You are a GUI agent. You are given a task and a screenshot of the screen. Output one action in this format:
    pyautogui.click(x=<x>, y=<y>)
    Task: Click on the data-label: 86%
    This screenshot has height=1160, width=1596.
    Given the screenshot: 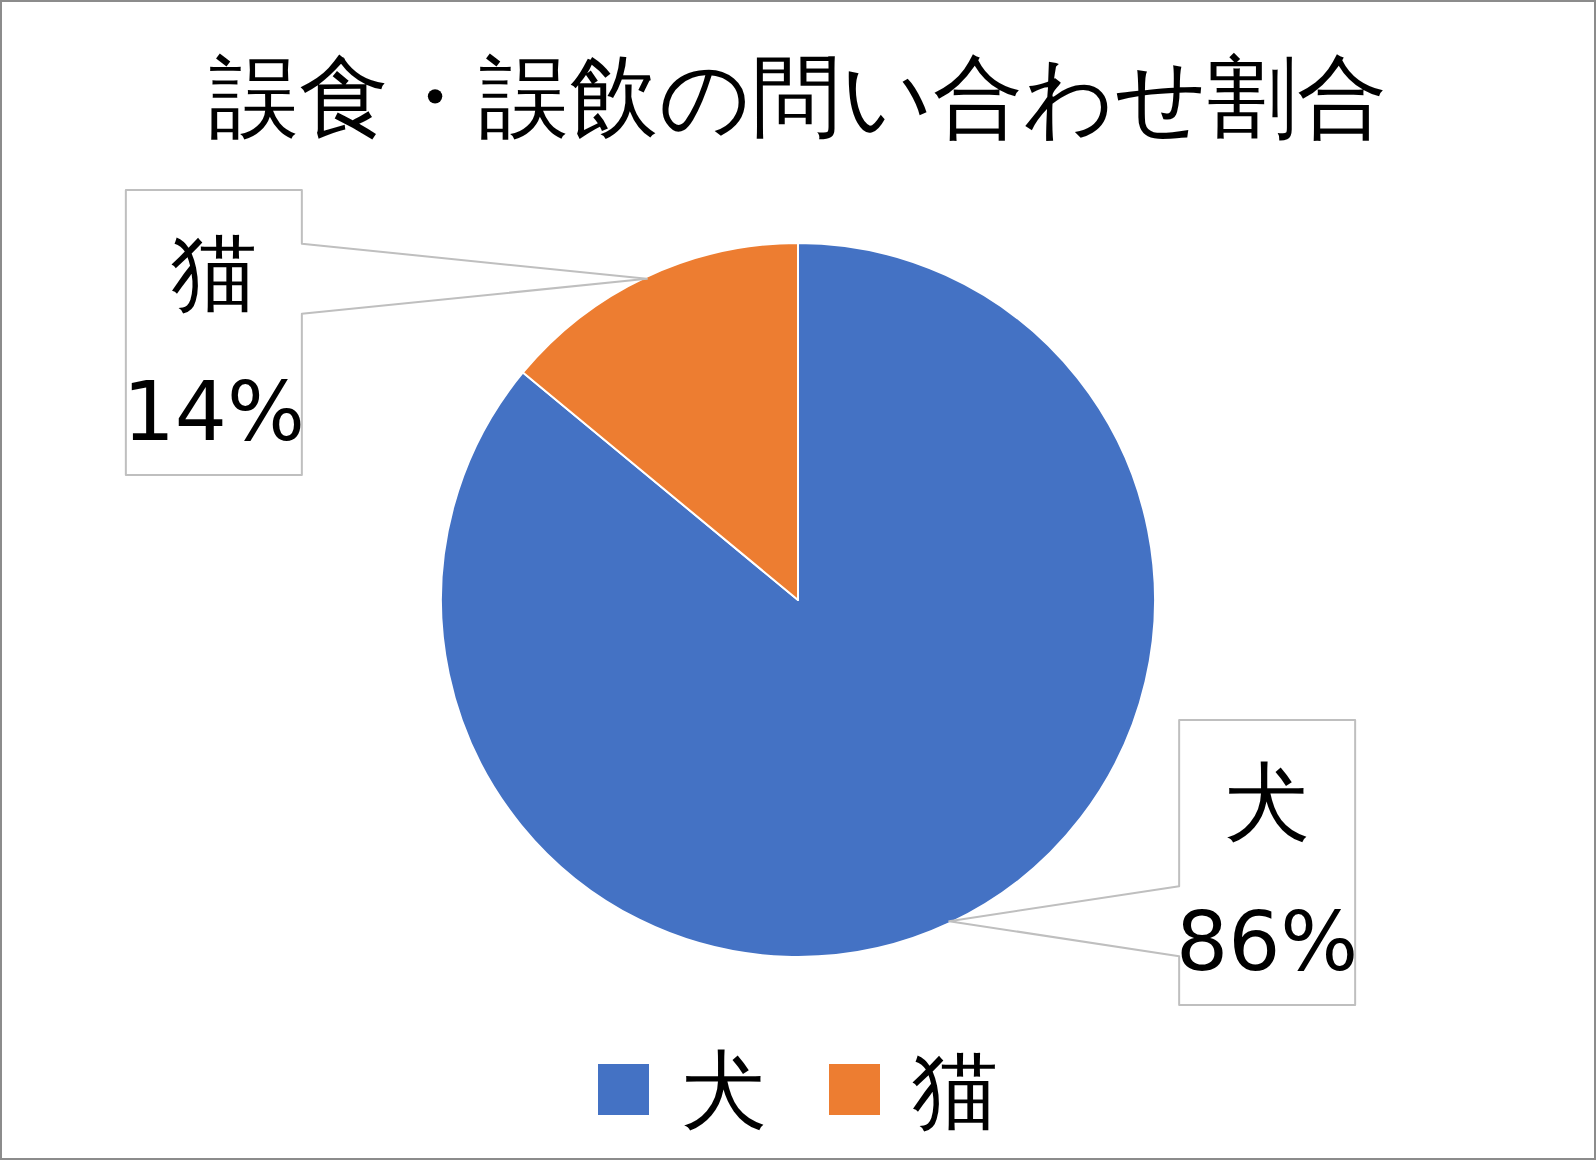 What is the action you would take?
    pyautogui.click(x=1267, y=941)
    